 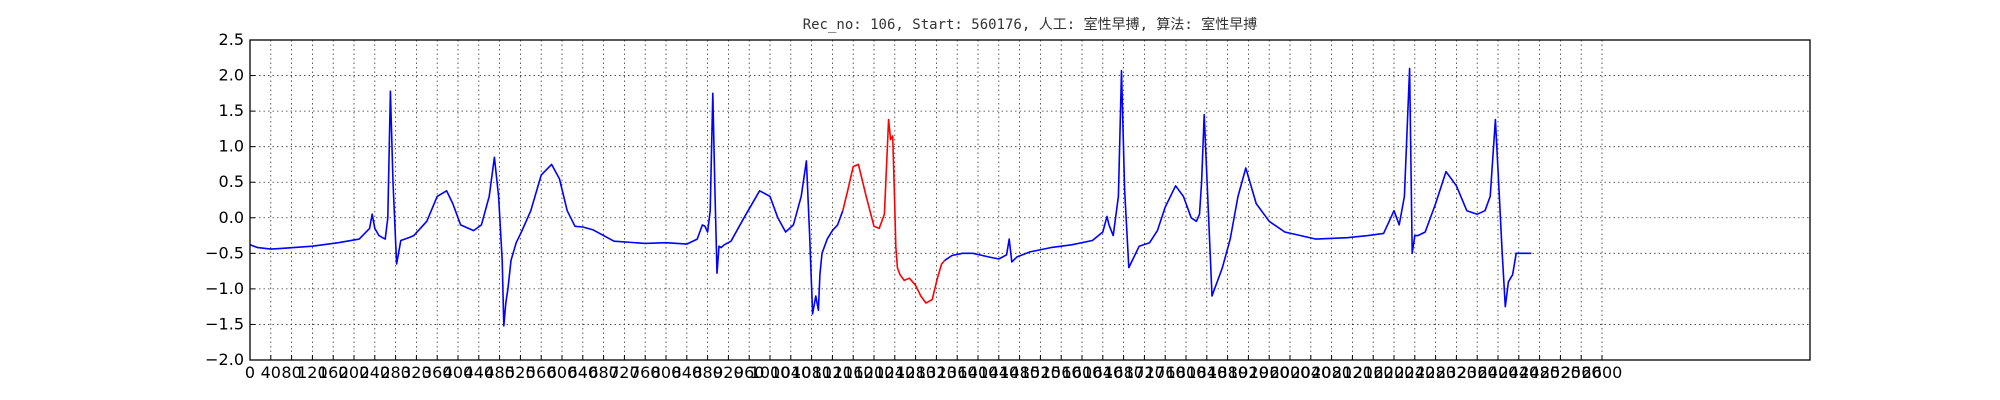 What do you see at coordinates (811, 372) in the screenshot?
I see `x-tick-label: 1080` at bounding box center [811, 372].